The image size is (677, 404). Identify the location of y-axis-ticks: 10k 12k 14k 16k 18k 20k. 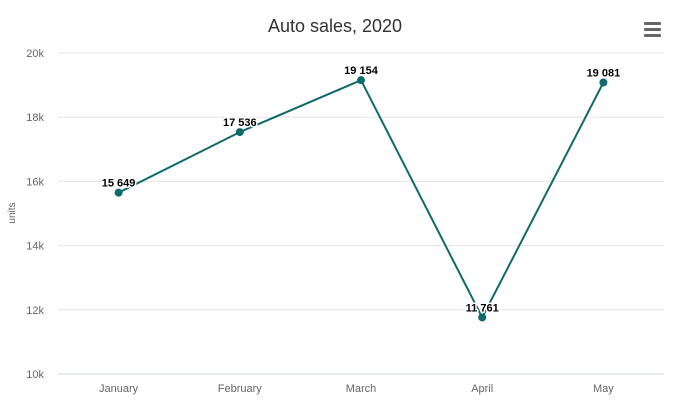
(35, 214).